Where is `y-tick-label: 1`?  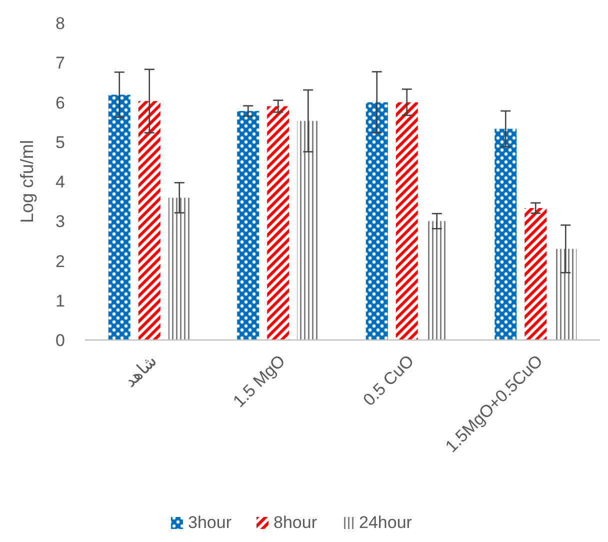
y-tick-label: 1 is located at coordinates (60, 300).